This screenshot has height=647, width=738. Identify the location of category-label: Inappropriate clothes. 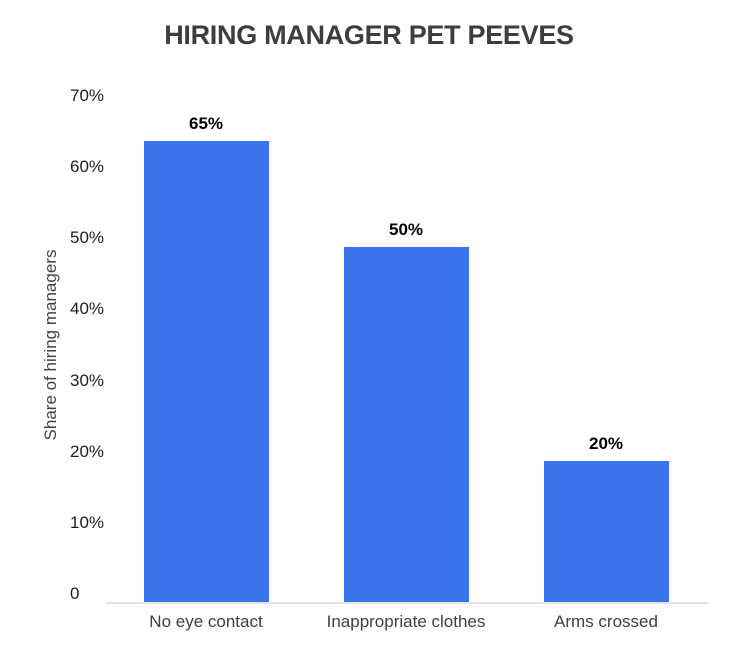
(406, 621).